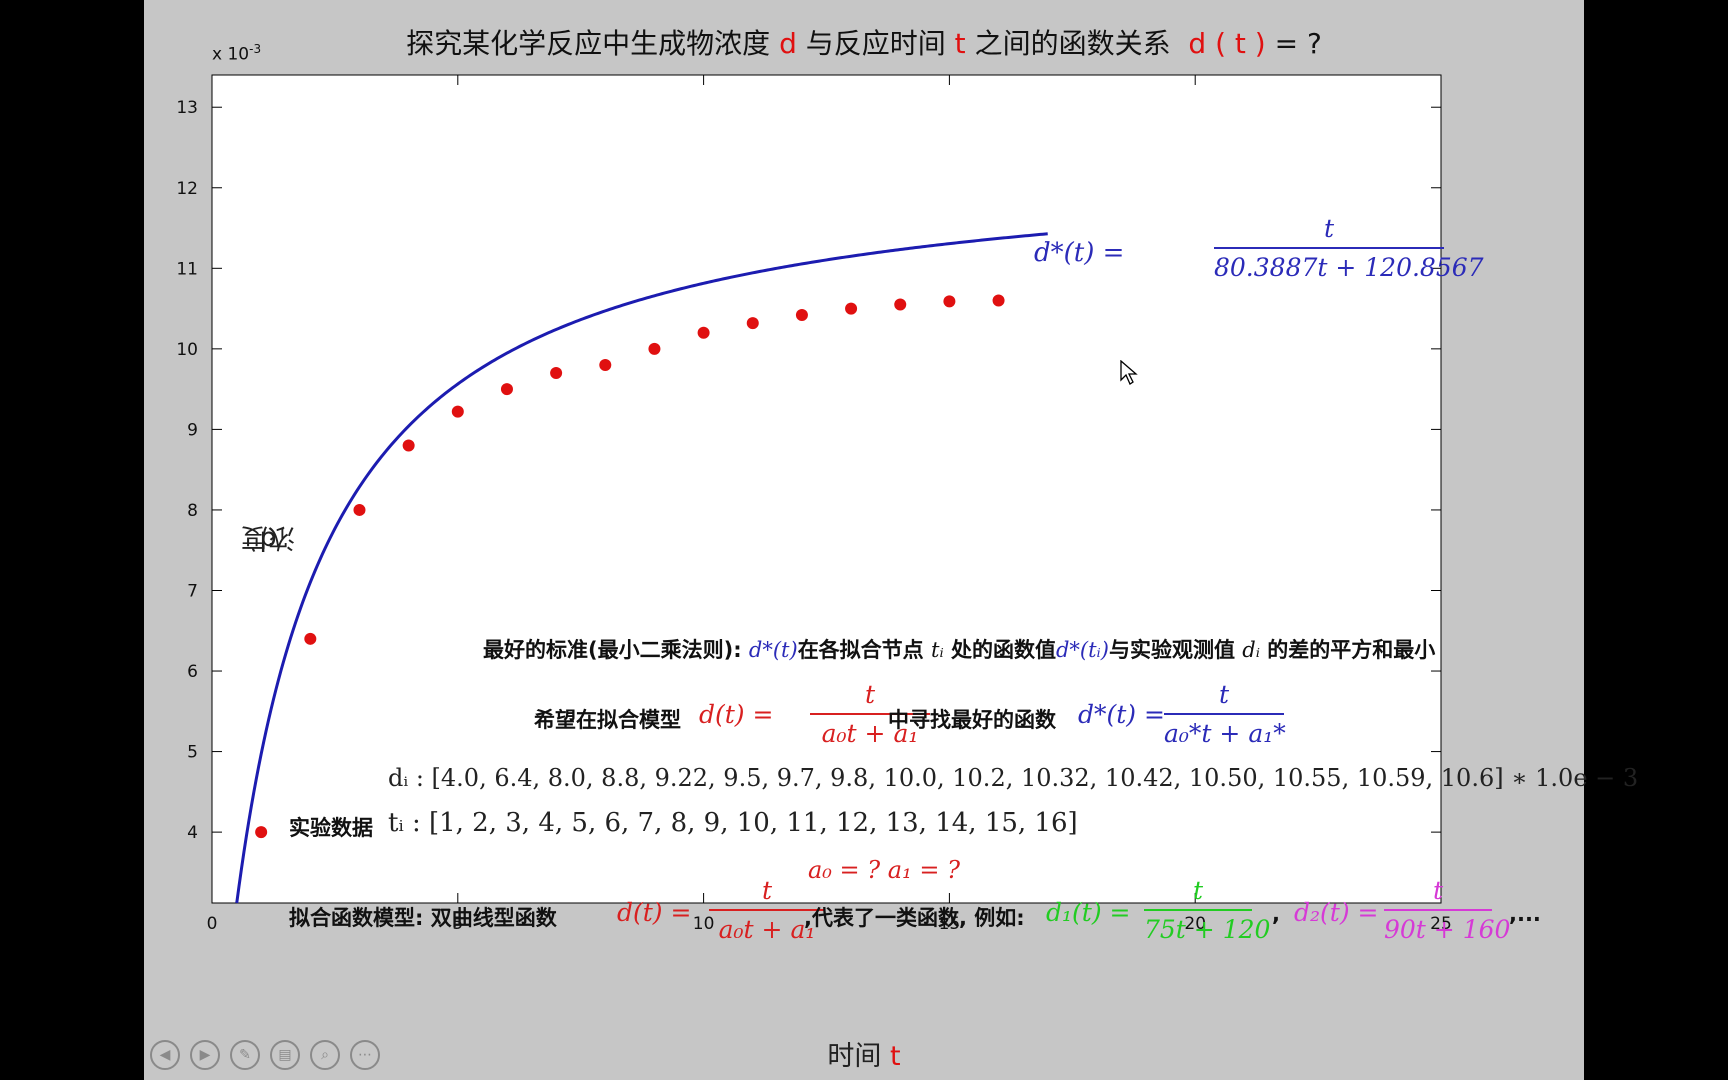 The width and height of the screenshot is (1728, 1080). I want to click on hope-best-den: a₀*t + a₁*, so click(1225, 730).